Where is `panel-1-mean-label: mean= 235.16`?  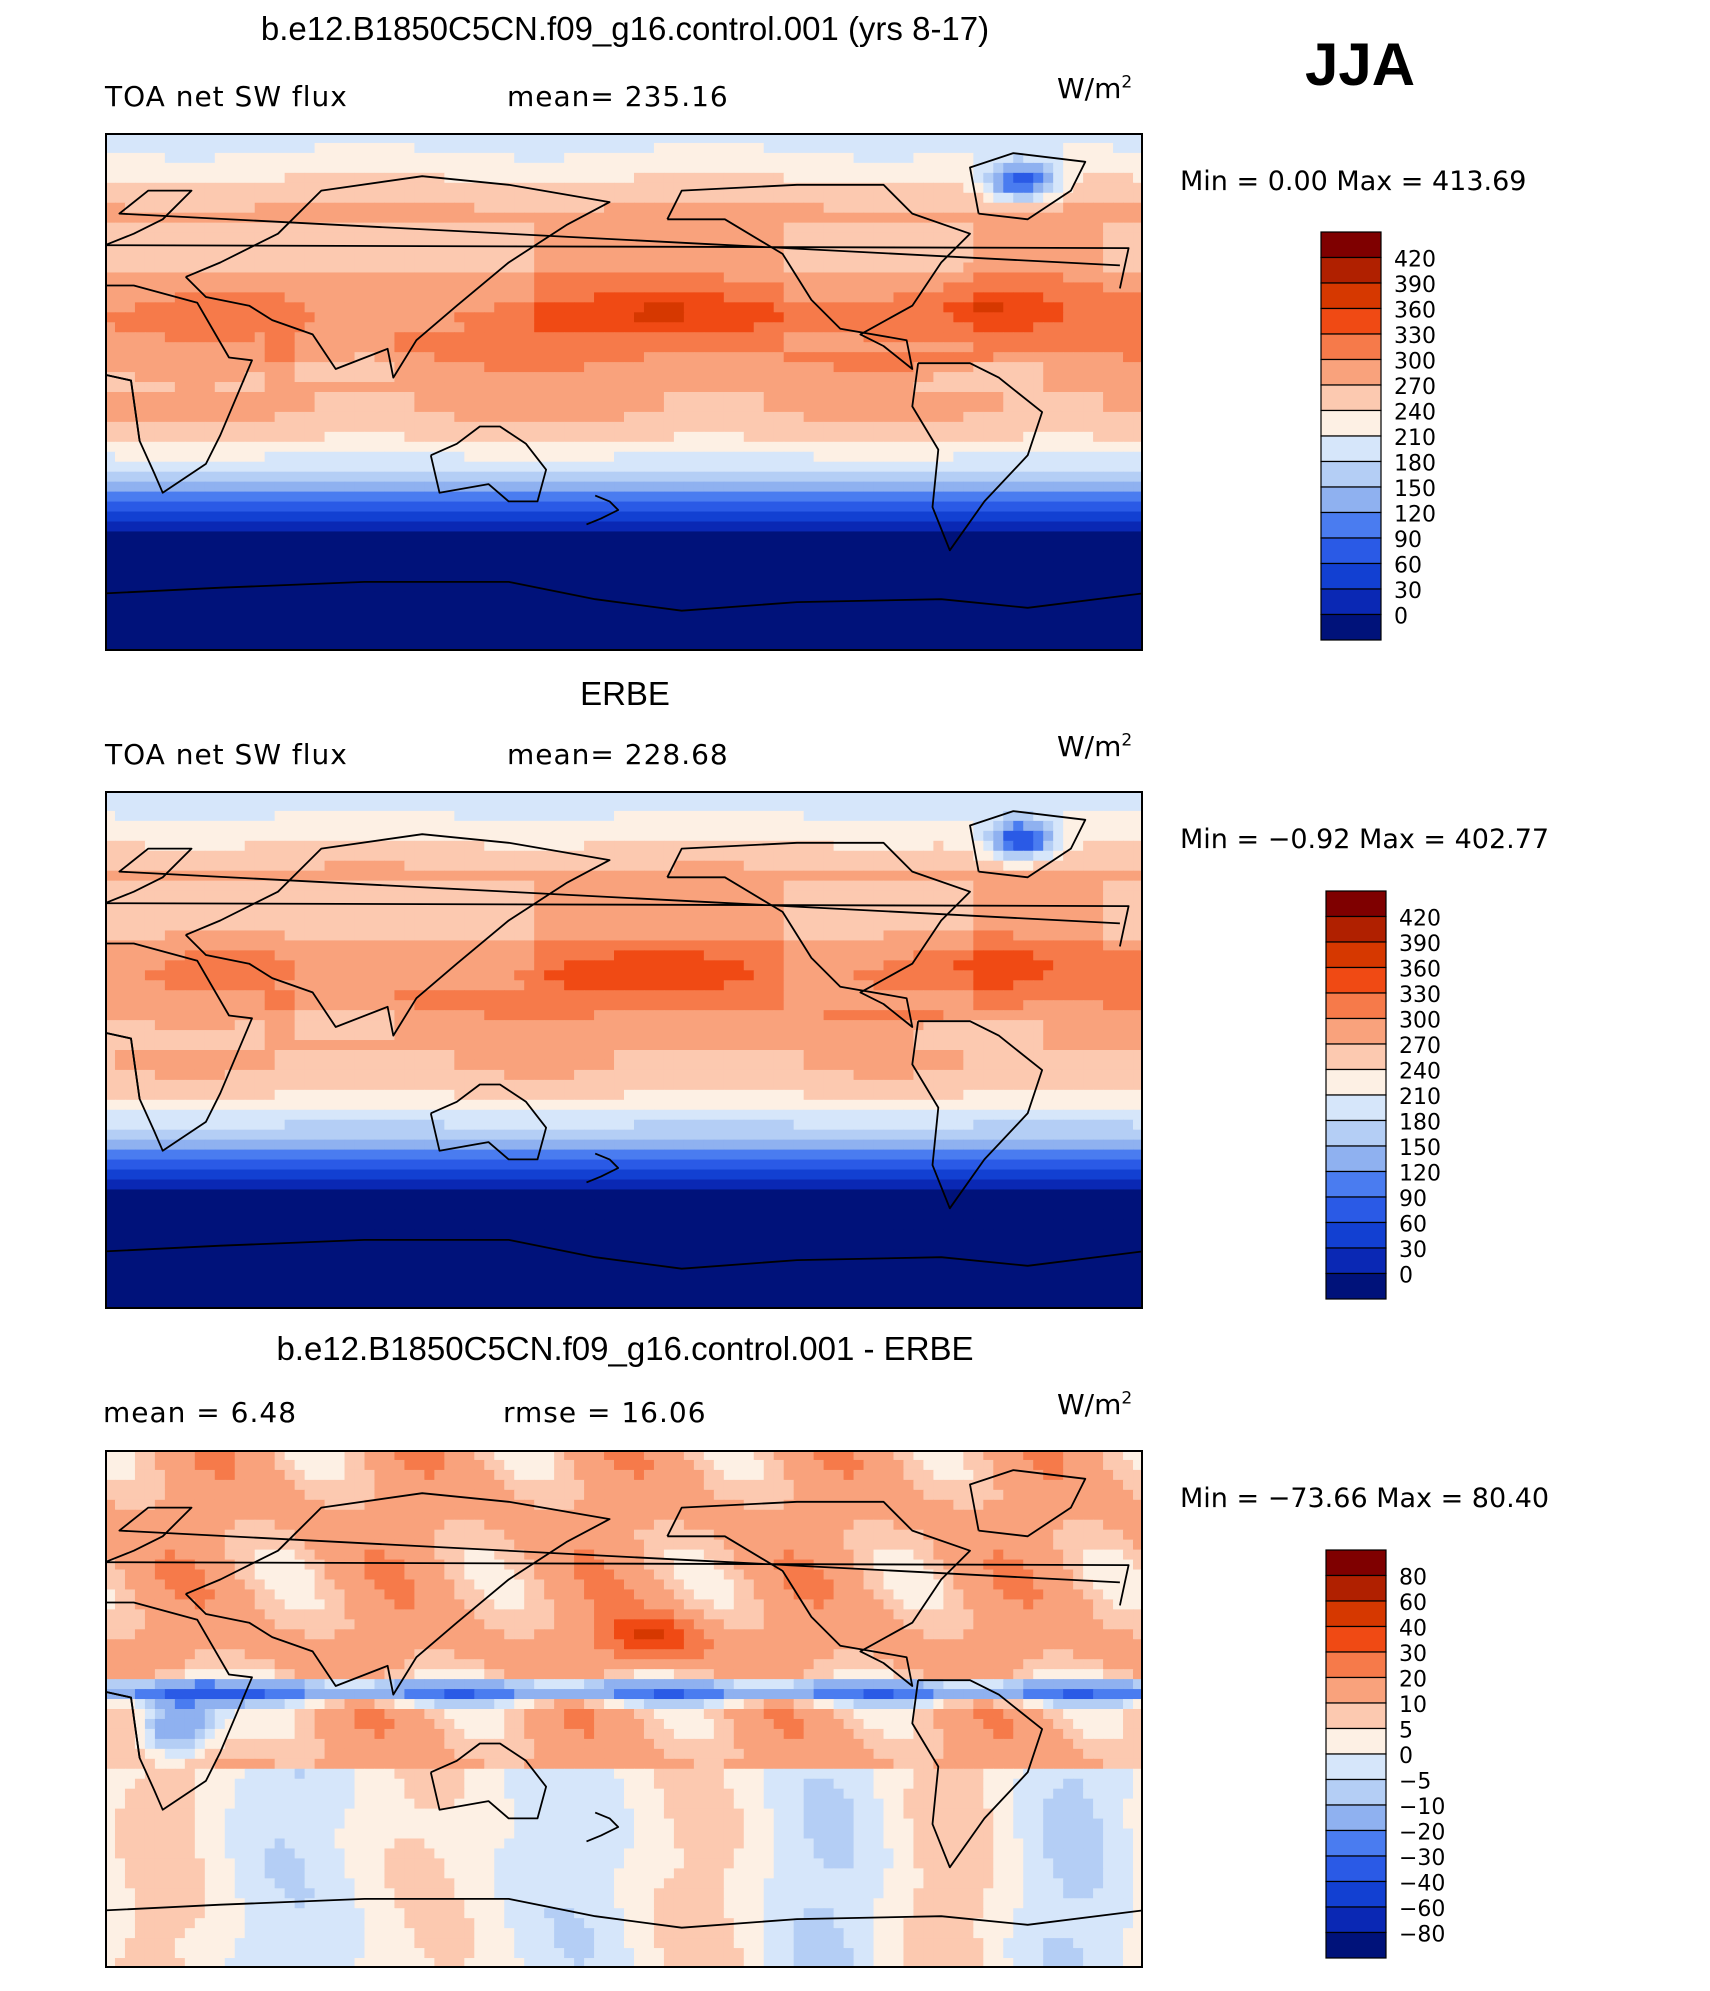
panel-1-mean-label: mean= 235.16 is located at coordinates (618, 96).